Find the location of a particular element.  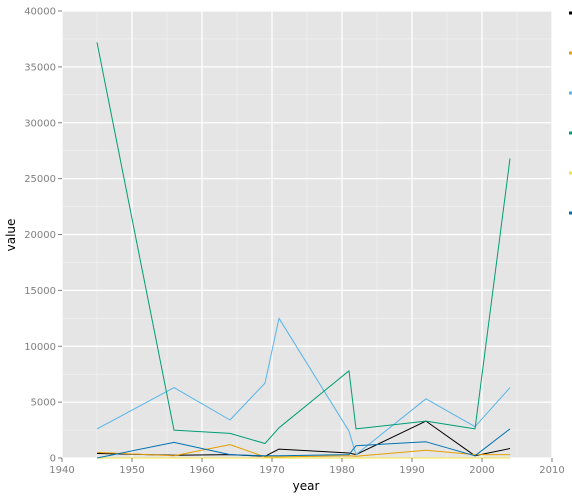

x-tick-label: 1990 is located at coordinates (411, 470).